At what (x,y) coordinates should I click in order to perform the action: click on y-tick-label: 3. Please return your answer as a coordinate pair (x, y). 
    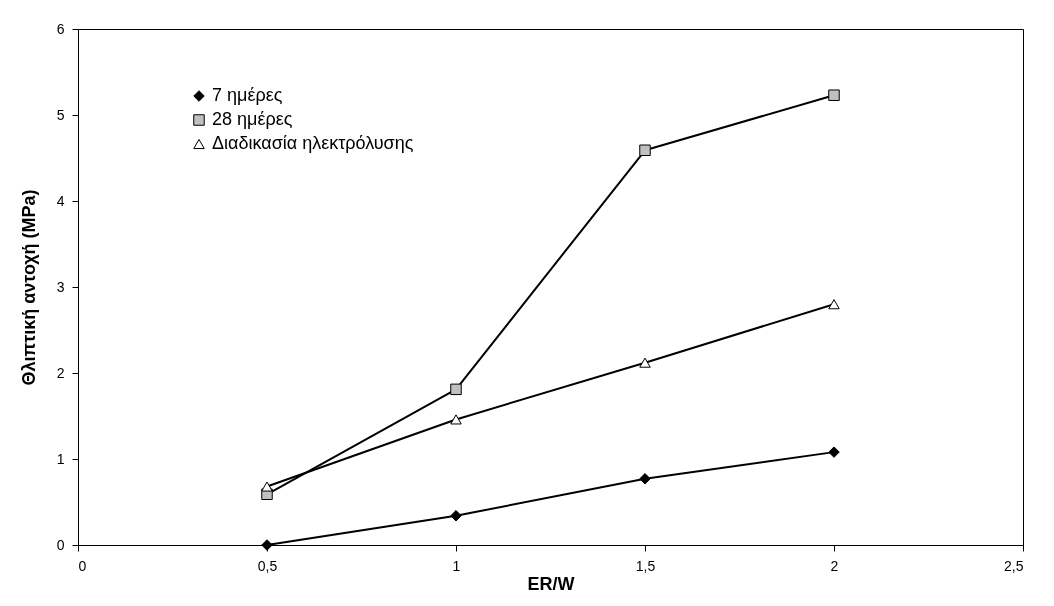
    Looking at the image, I should click on (60, 286).